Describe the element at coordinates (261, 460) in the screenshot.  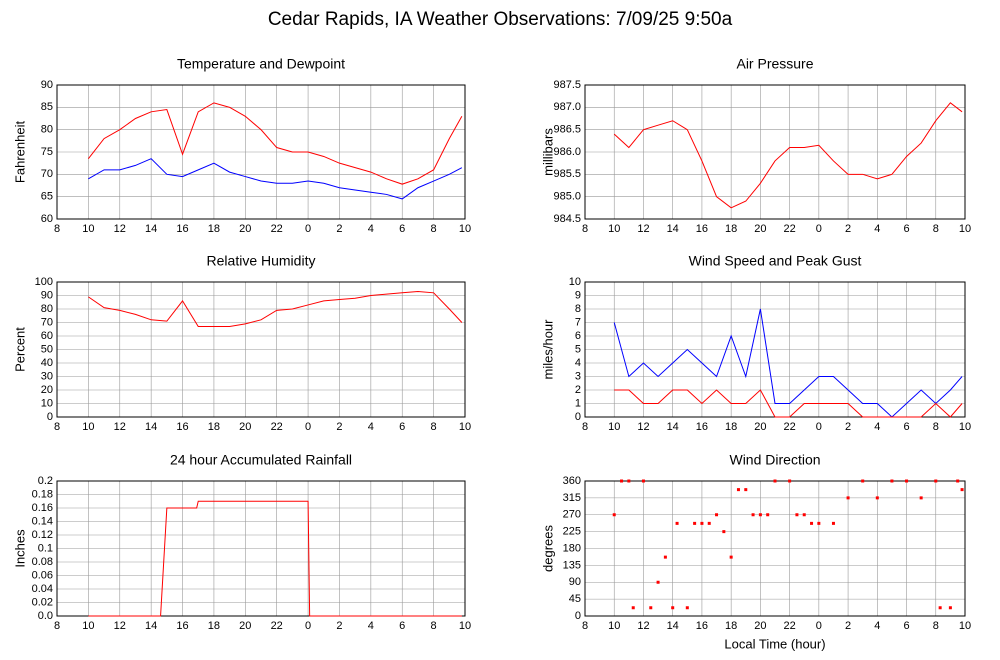
I see `chart-title: 24 hour Accumulated Rainfall` at that location.